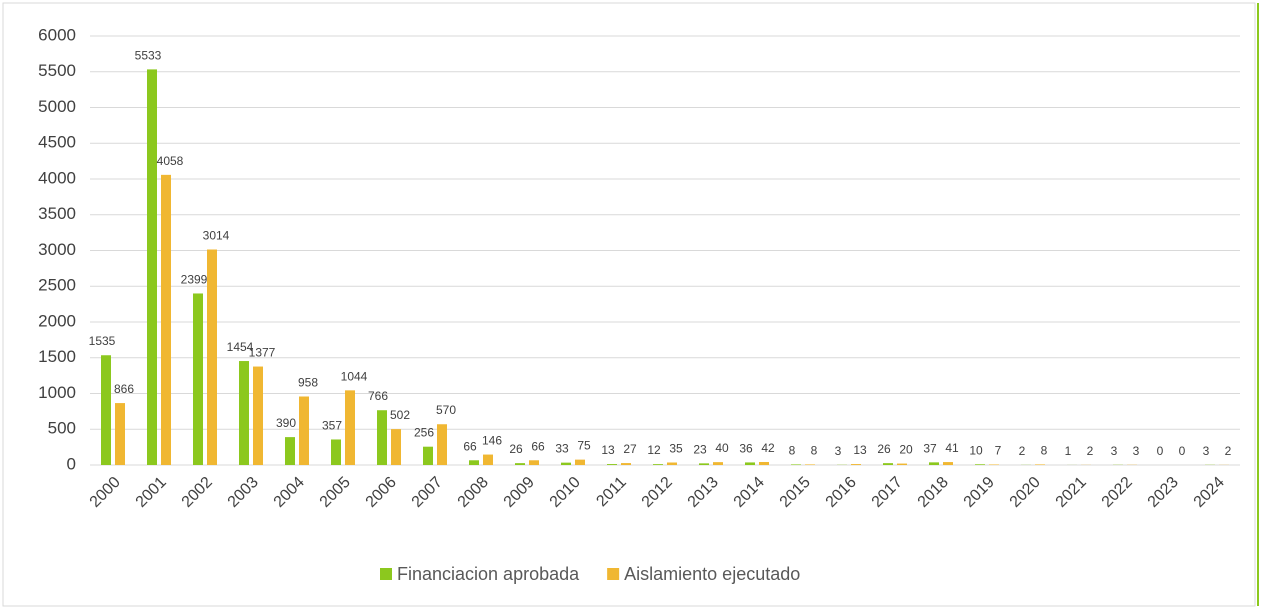 Image resolution: width=1264 pixels, height=610 pixels. I want to click on value-label: 1377, so click(262, 353).